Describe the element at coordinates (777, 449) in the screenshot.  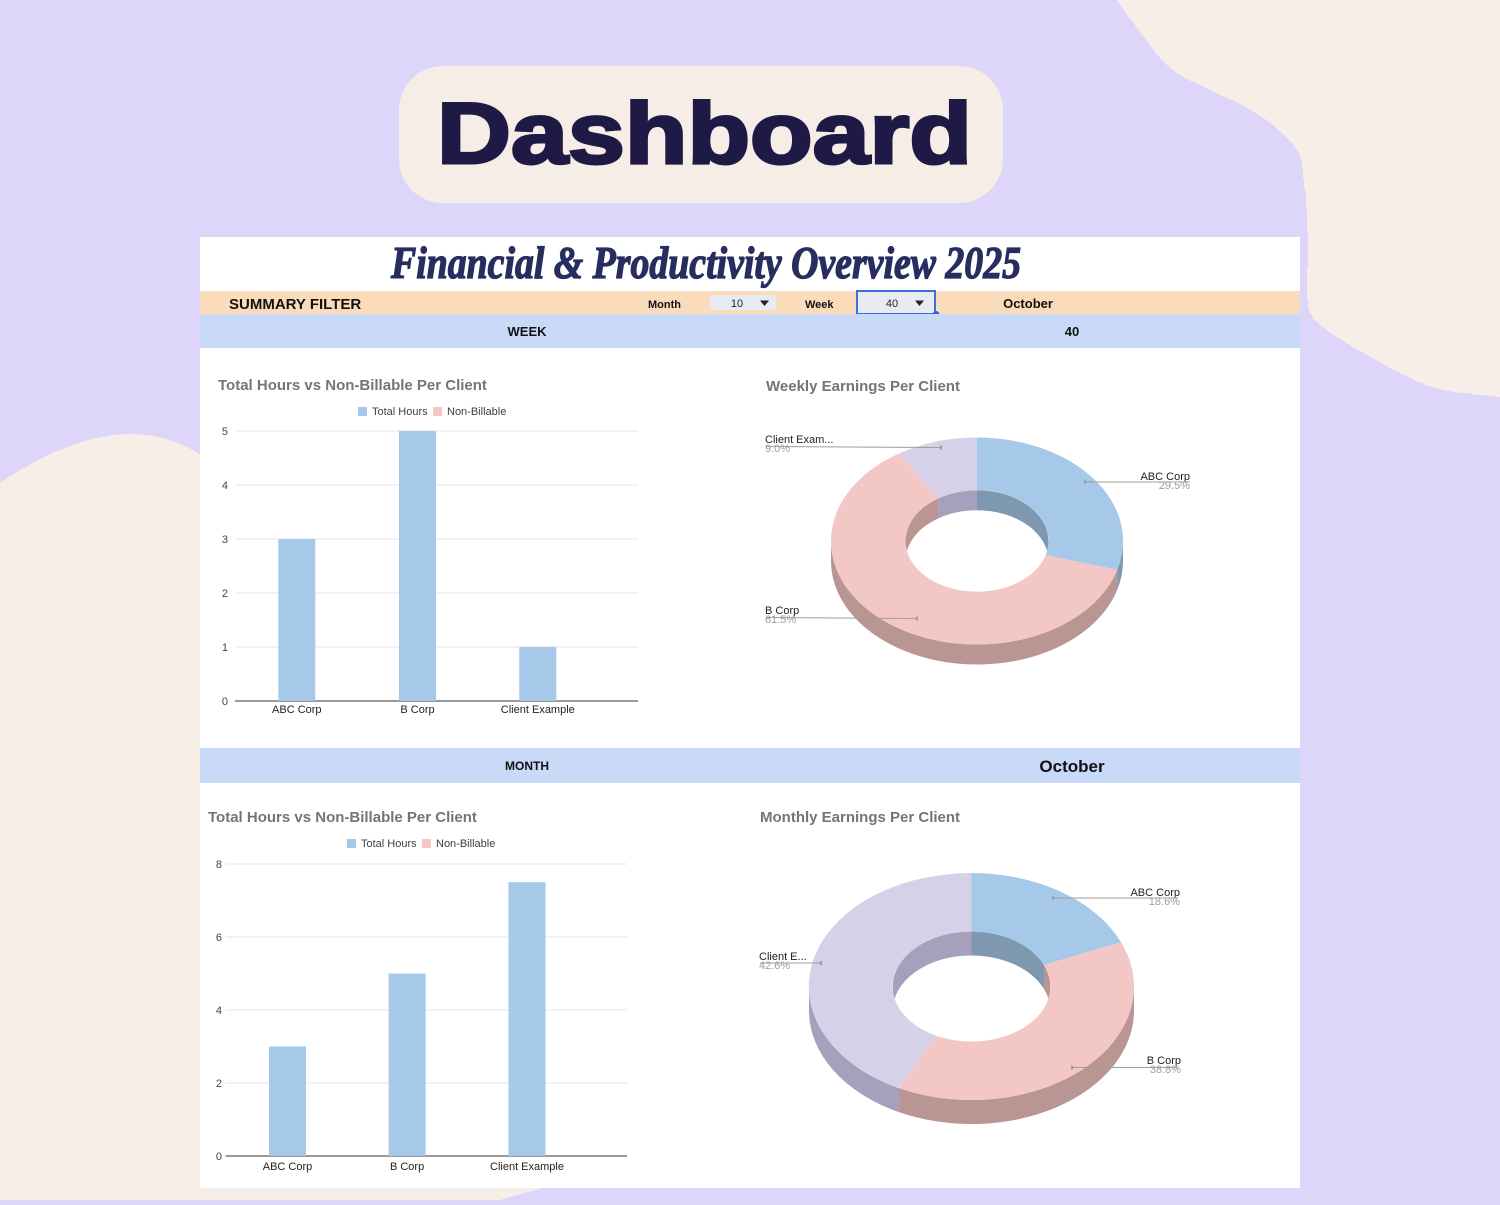
I see `svg-text: 9.0%` at that location.